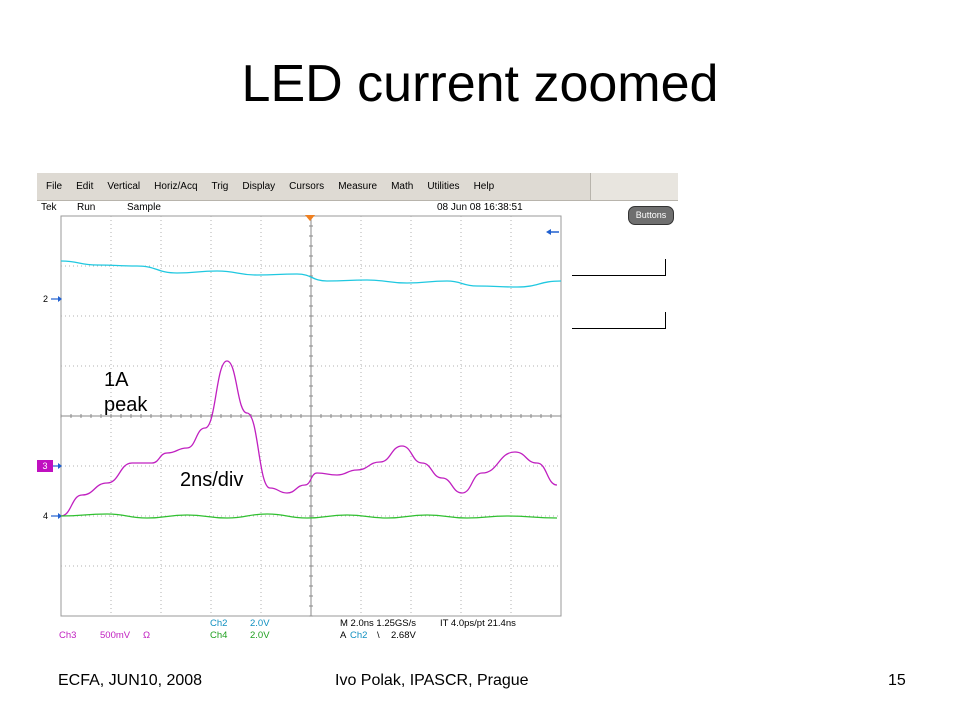 Image resolution: width=960 pixels, height=720 pixels. I want to click on record-readout: IT 4.0ps/pt 21.4ns, so click(478, 623).